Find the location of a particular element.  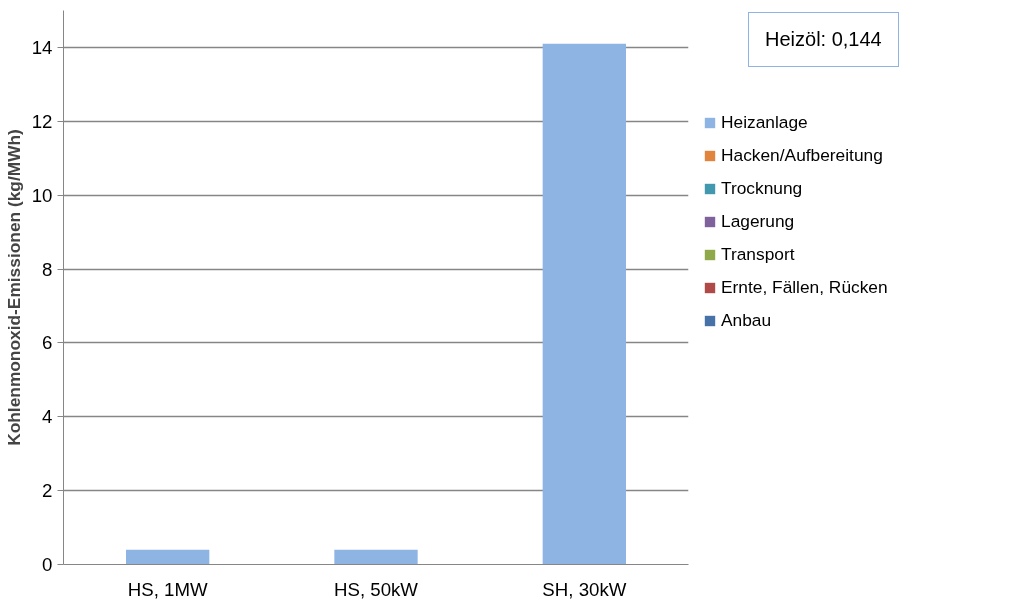

y-tick-label: 6 is located at coordinates (47, 343).